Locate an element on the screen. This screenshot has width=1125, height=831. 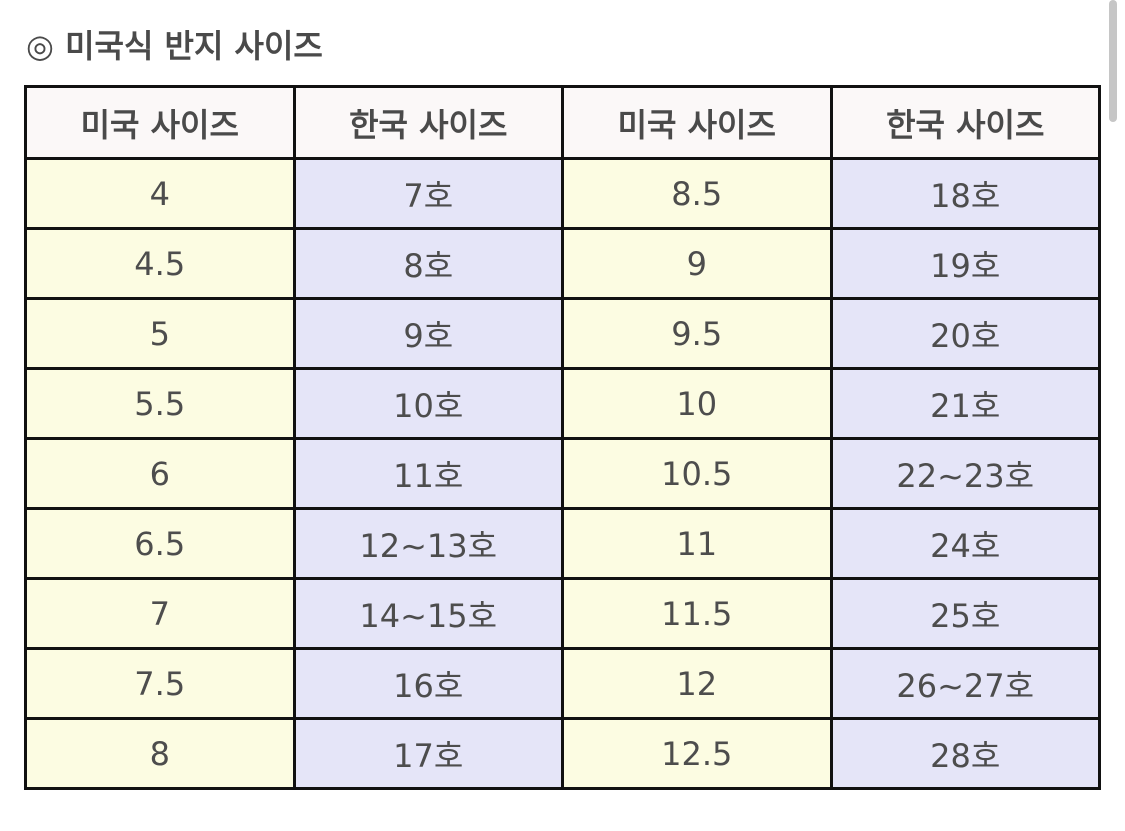
table-row: 6.5 12~13호 11 24호 is located at coordinates (562, 543).